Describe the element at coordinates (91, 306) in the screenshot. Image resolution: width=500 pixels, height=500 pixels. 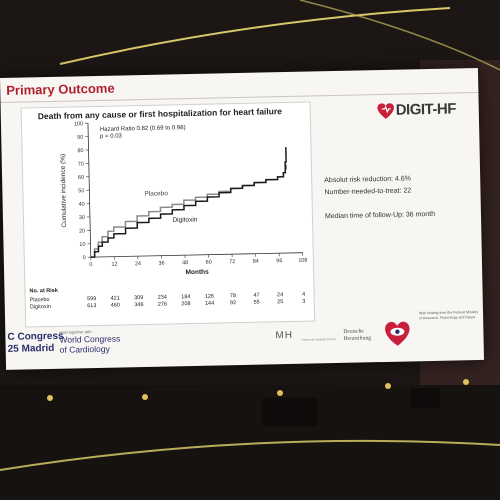
I see `at-risk-cell: 613` at that location.